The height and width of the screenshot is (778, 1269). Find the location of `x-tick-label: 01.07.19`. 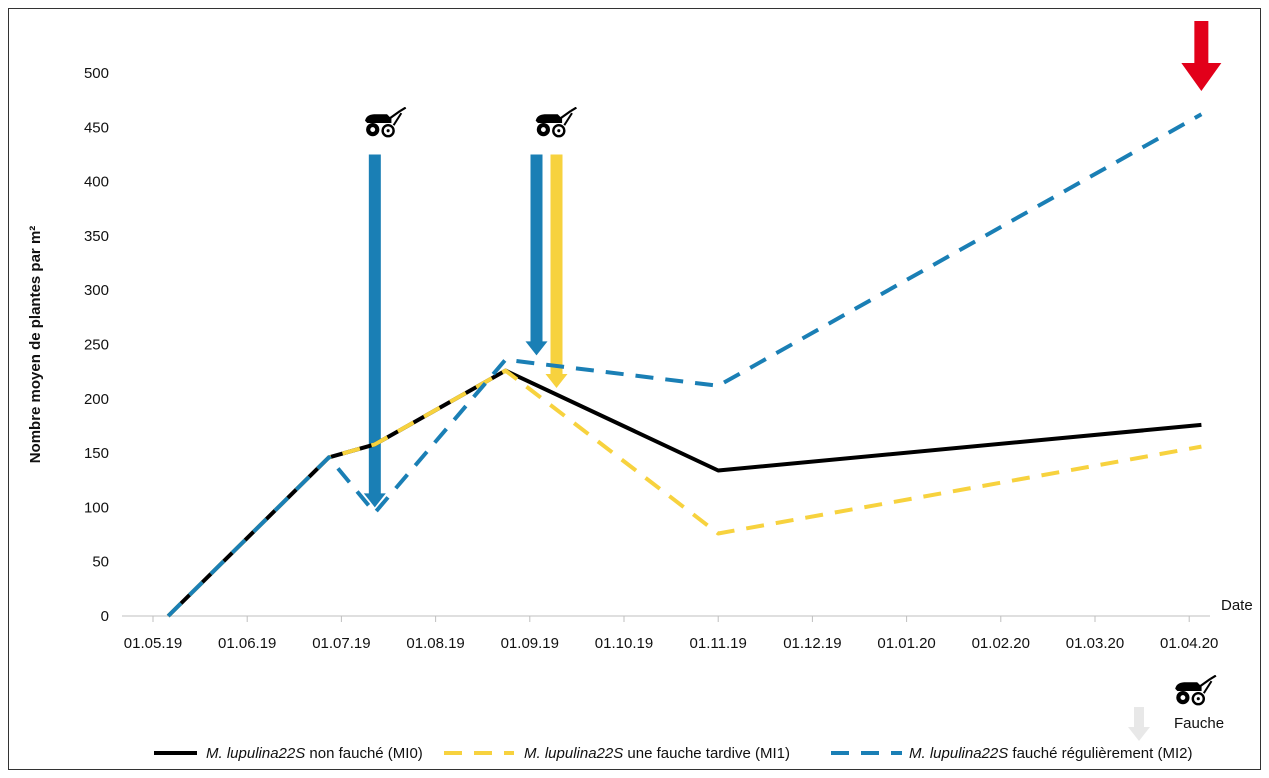

x-tick-label: 01.07.19 is located at coordinates (341, 643).